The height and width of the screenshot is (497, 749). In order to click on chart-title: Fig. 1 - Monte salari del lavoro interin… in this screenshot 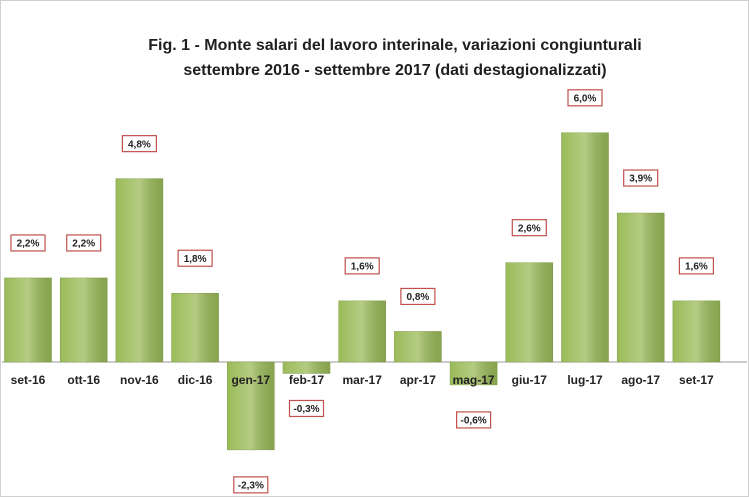, I will do `click(394, 45)`.